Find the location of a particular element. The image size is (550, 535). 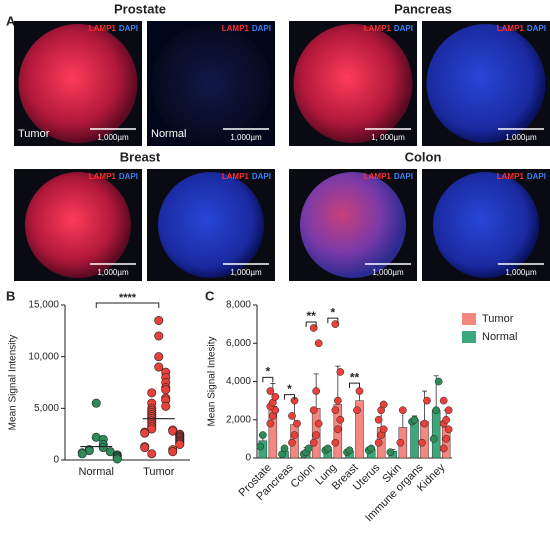

panel-title: Pancreas is located at coordinates (423, 8).